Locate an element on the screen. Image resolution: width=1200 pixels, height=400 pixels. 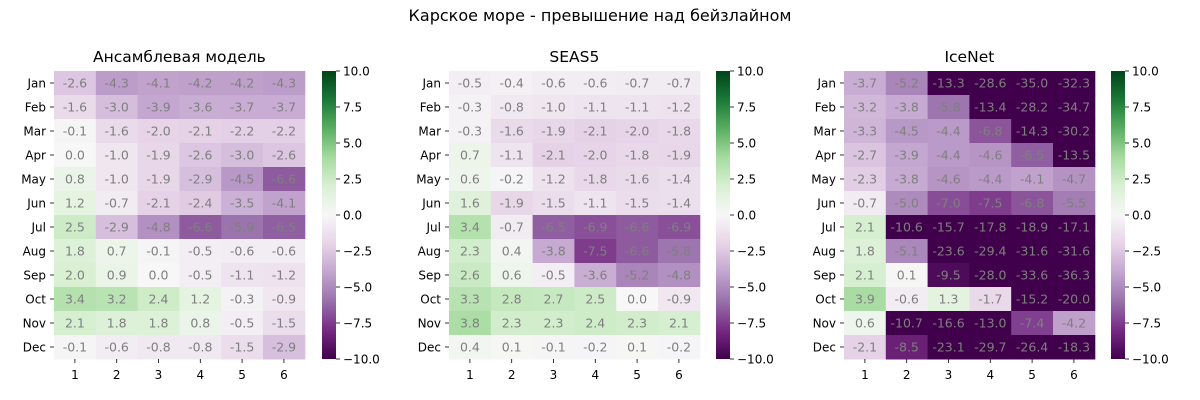
cell-value-label: 0.1 is located at coordinates (637, 347).